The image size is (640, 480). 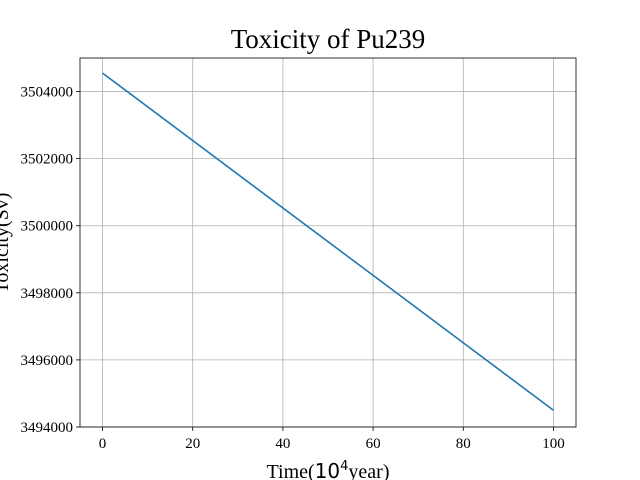 What do you see at coordinates (47, 93) in the screenshot?
I see `y-tick-label: 3504000` at bounding box center [47, 93].